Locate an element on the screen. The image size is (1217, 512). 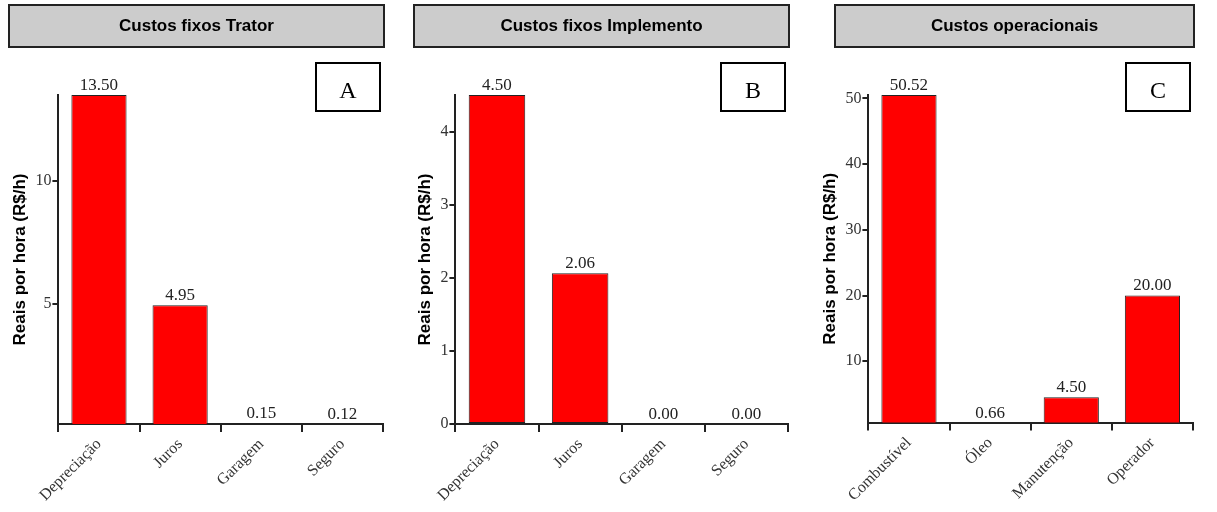
data-label: 0.66 is located at coordinates (990, 412).